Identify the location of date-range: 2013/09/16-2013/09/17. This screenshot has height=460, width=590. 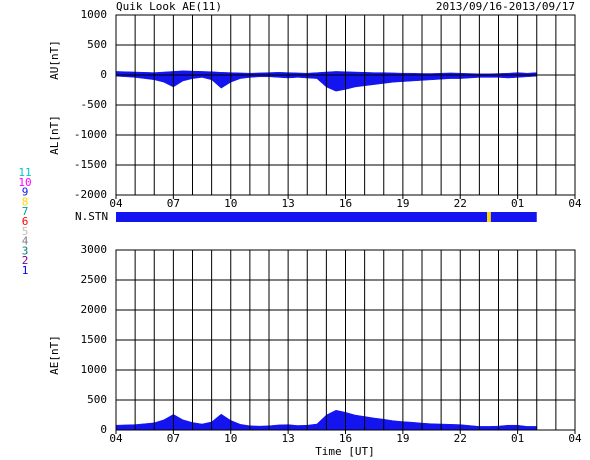
(505, 6).